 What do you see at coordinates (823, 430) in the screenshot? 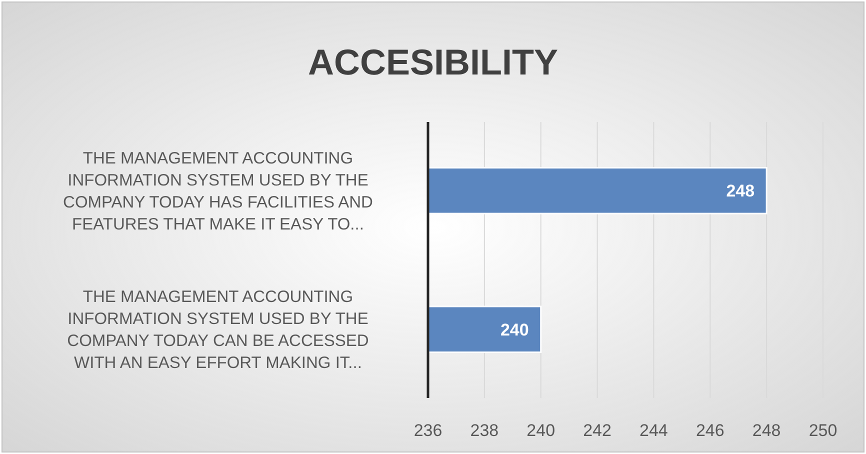
I see `x-tick-label: 250` at bounding box center [823, 430].